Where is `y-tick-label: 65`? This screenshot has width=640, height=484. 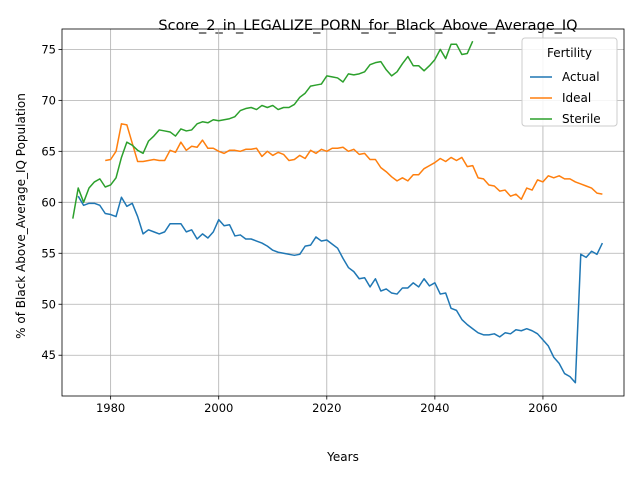
y-tick-label: 65 is located at coordinates (48, 151).